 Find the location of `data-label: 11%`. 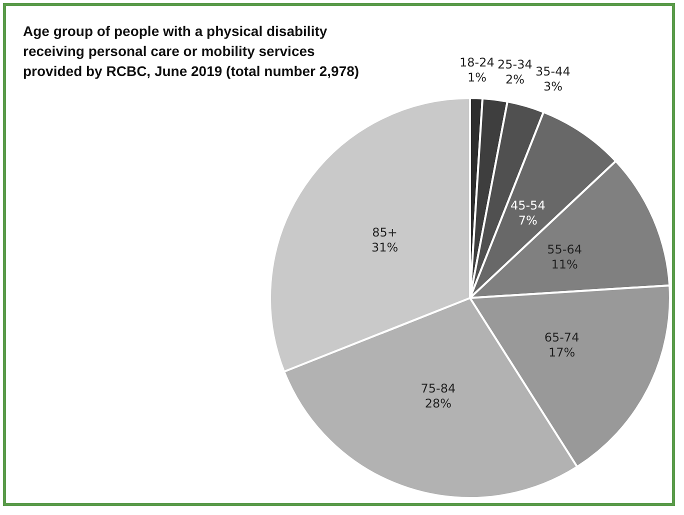

data-label: 11% is located at coordinates (564, 265).